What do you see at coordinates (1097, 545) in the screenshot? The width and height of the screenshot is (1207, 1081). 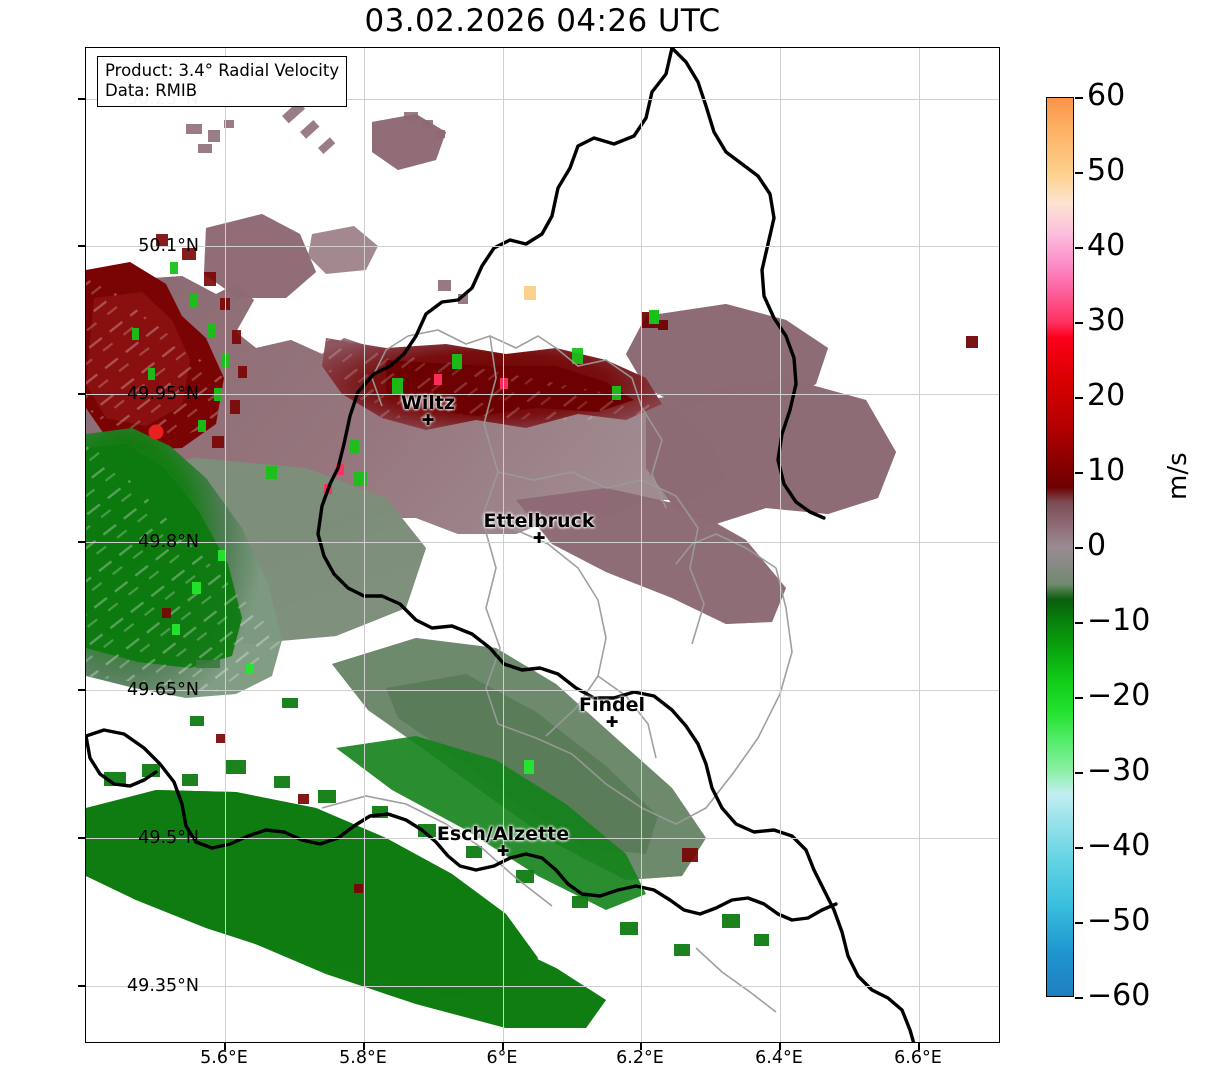 I see `colorbar-tick-label: 0` at bounding box center [1097, 545].